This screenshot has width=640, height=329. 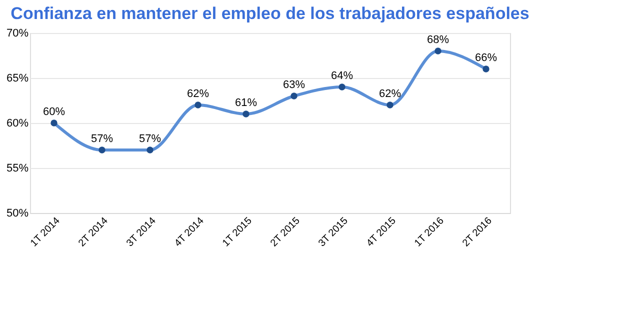 I want to click on data-label: 64%, so click(x=342, y=76).